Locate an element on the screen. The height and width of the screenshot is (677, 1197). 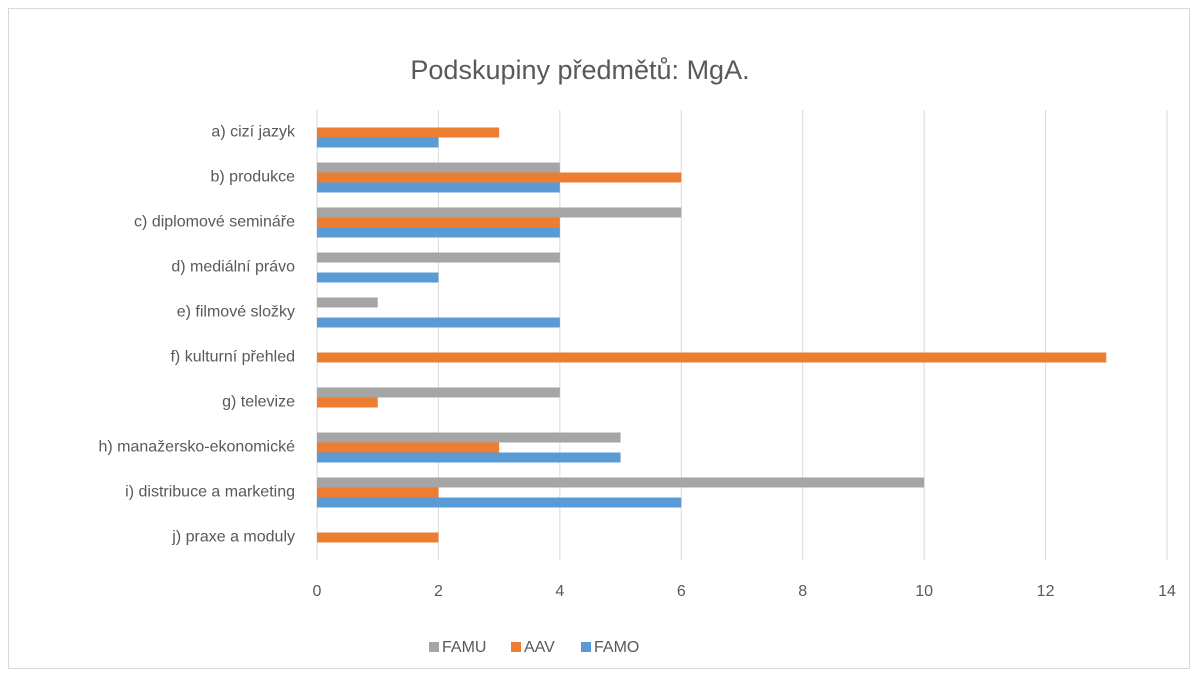
legend-label: AAV is located at coordinates (539, 647).